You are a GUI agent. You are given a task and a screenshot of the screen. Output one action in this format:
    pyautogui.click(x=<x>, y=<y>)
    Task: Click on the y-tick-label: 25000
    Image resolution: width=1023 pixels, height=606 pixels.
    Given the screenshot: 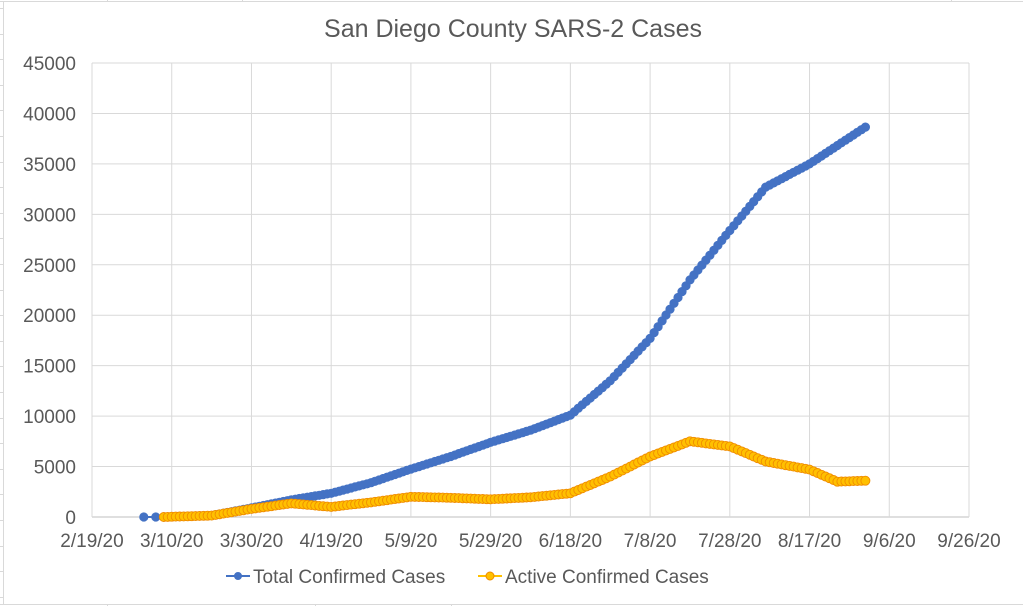 What is the action you would take?
    pyautogui.click(x=49, y=266)
    